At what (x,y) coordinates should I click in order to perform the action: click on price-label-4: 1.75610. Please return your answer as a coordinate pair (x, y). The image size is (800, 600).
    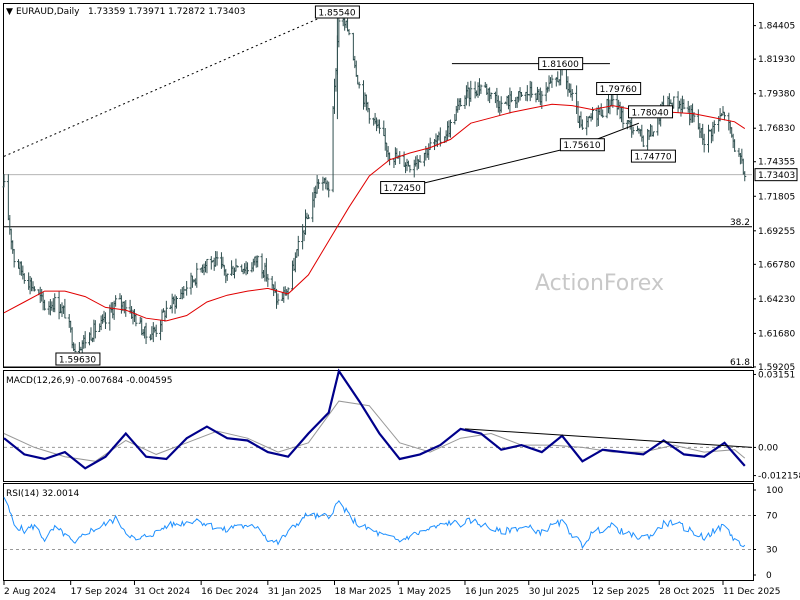
    Looking at the image, I should click on (581, 146).